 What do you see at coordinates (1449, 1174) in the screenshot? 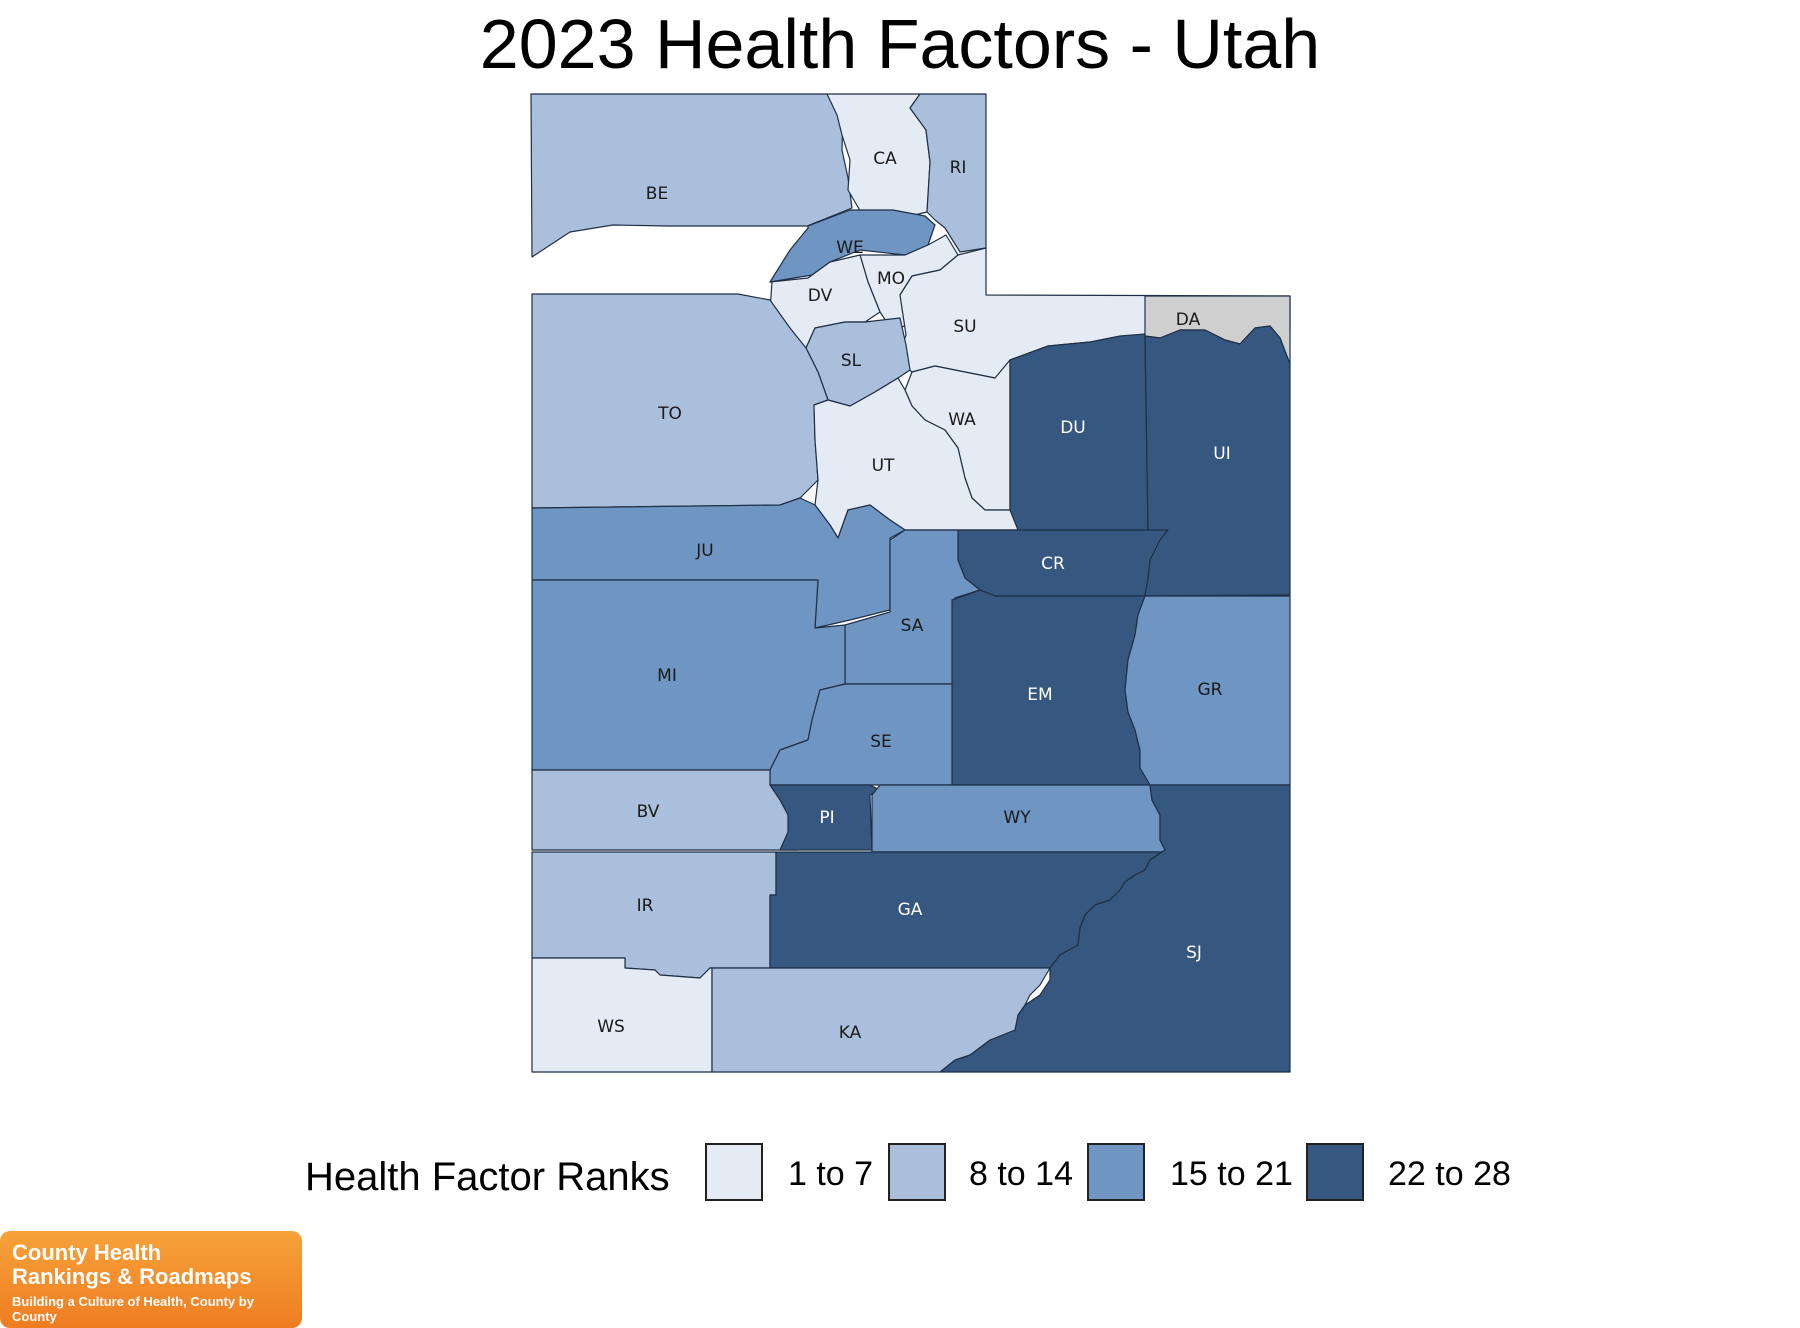
I see `legend-label-4: 22 to 28` at bounding box center [1449, 1174].